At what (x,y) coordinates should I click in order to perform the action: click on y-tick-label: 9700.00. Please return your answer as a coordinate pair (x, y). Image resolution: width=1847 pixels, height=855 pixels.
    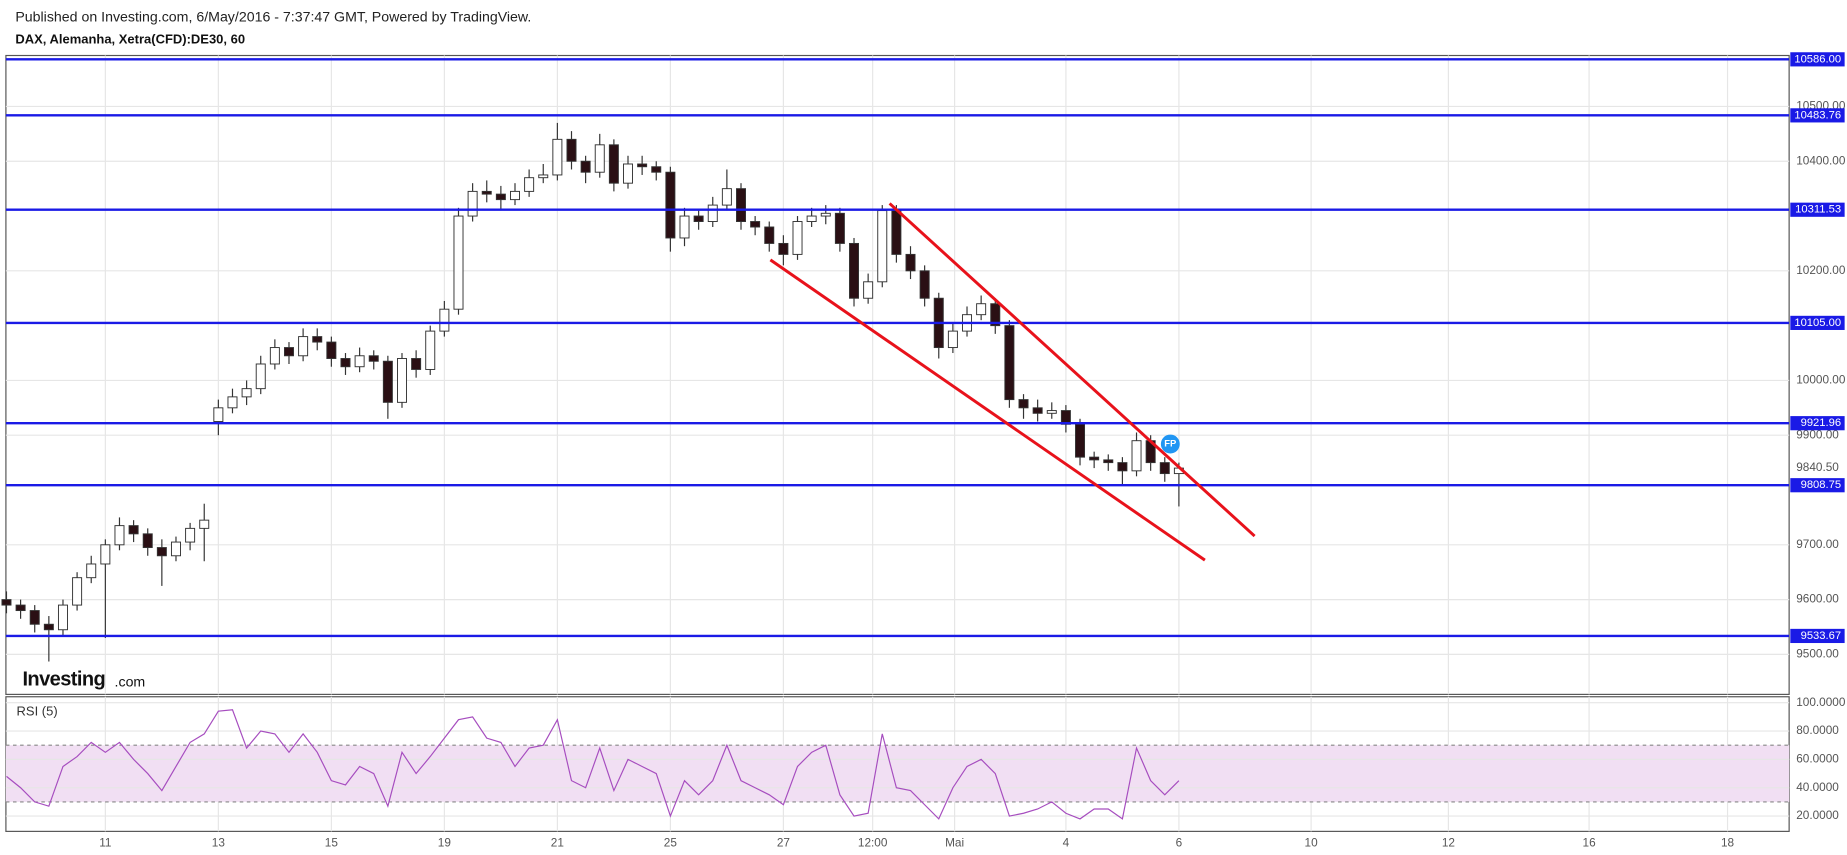
    Looking at the image, I should click on (1817, 544).